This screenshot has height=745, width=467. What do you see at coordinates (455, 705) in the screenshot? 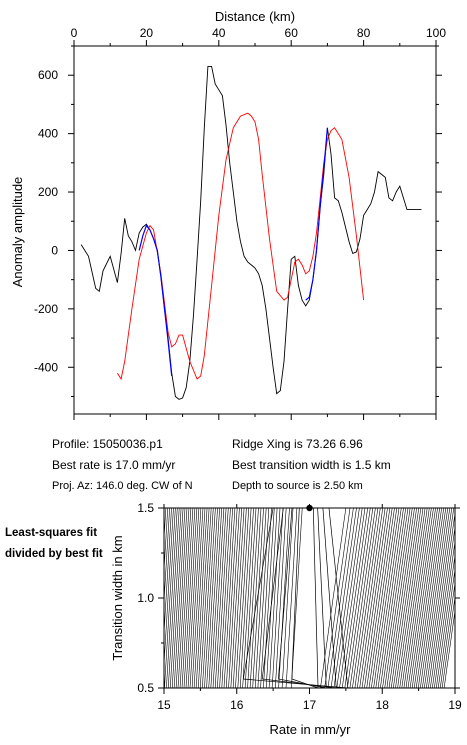
I see `contour-xtick-label: 19` at bounding box center [455, 705].